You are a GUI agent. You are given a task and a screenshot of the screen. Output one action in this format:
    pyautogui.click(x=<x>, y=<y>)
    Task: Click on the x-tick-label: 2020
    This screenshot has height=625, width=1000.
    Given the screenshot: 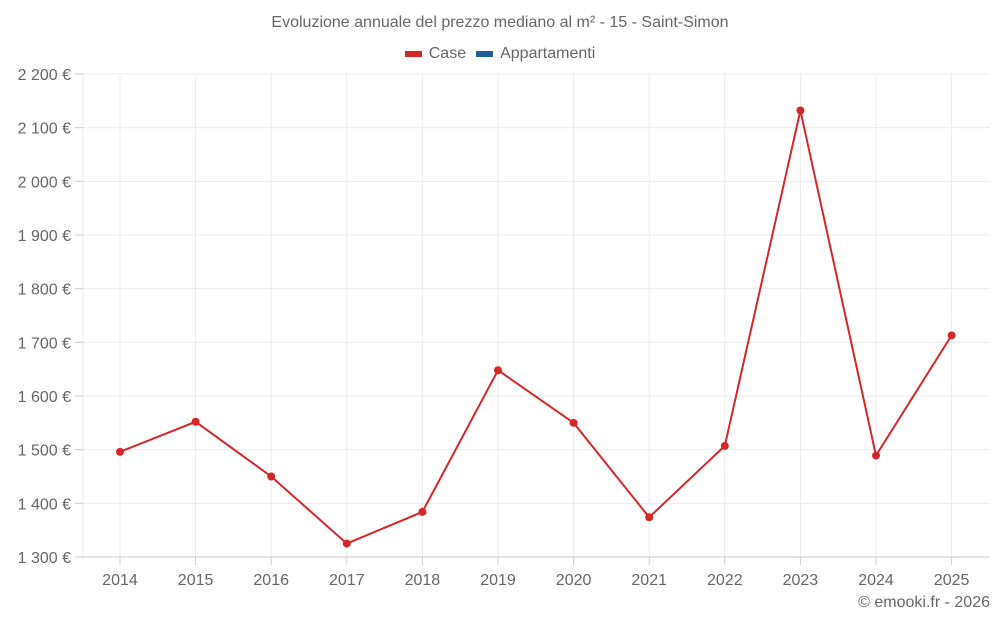 What is the action you would take?
    pyautogui.click(x=574, y=580)
    